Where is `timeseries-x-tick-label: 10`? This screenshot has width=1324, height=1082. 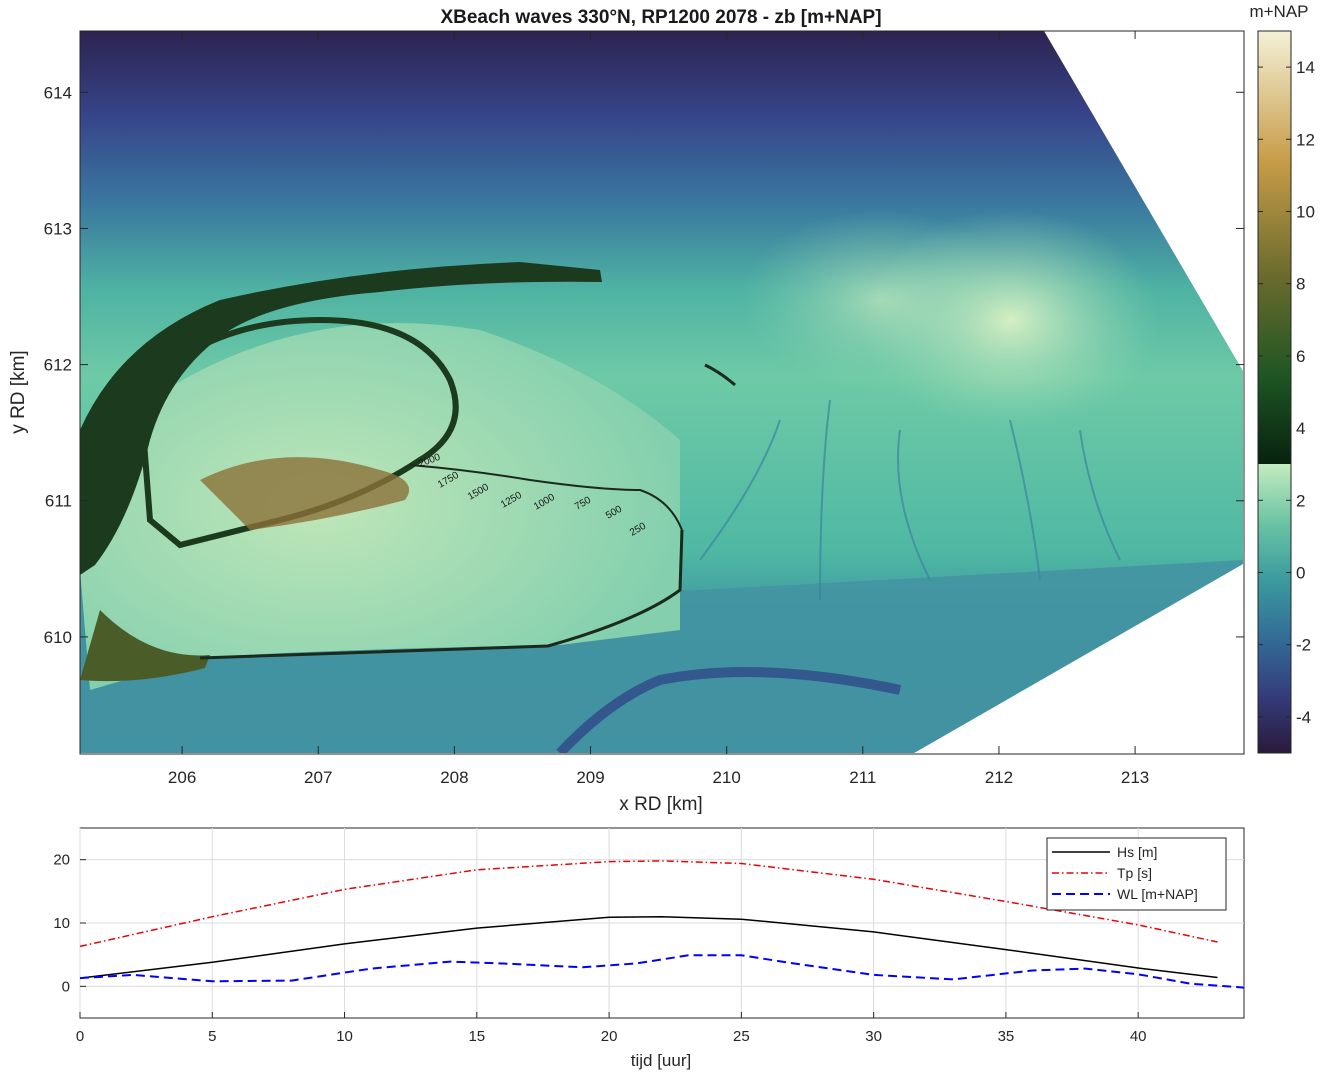
timeseries-x-tick-label: 10 is located at coordinates (344, 1036).